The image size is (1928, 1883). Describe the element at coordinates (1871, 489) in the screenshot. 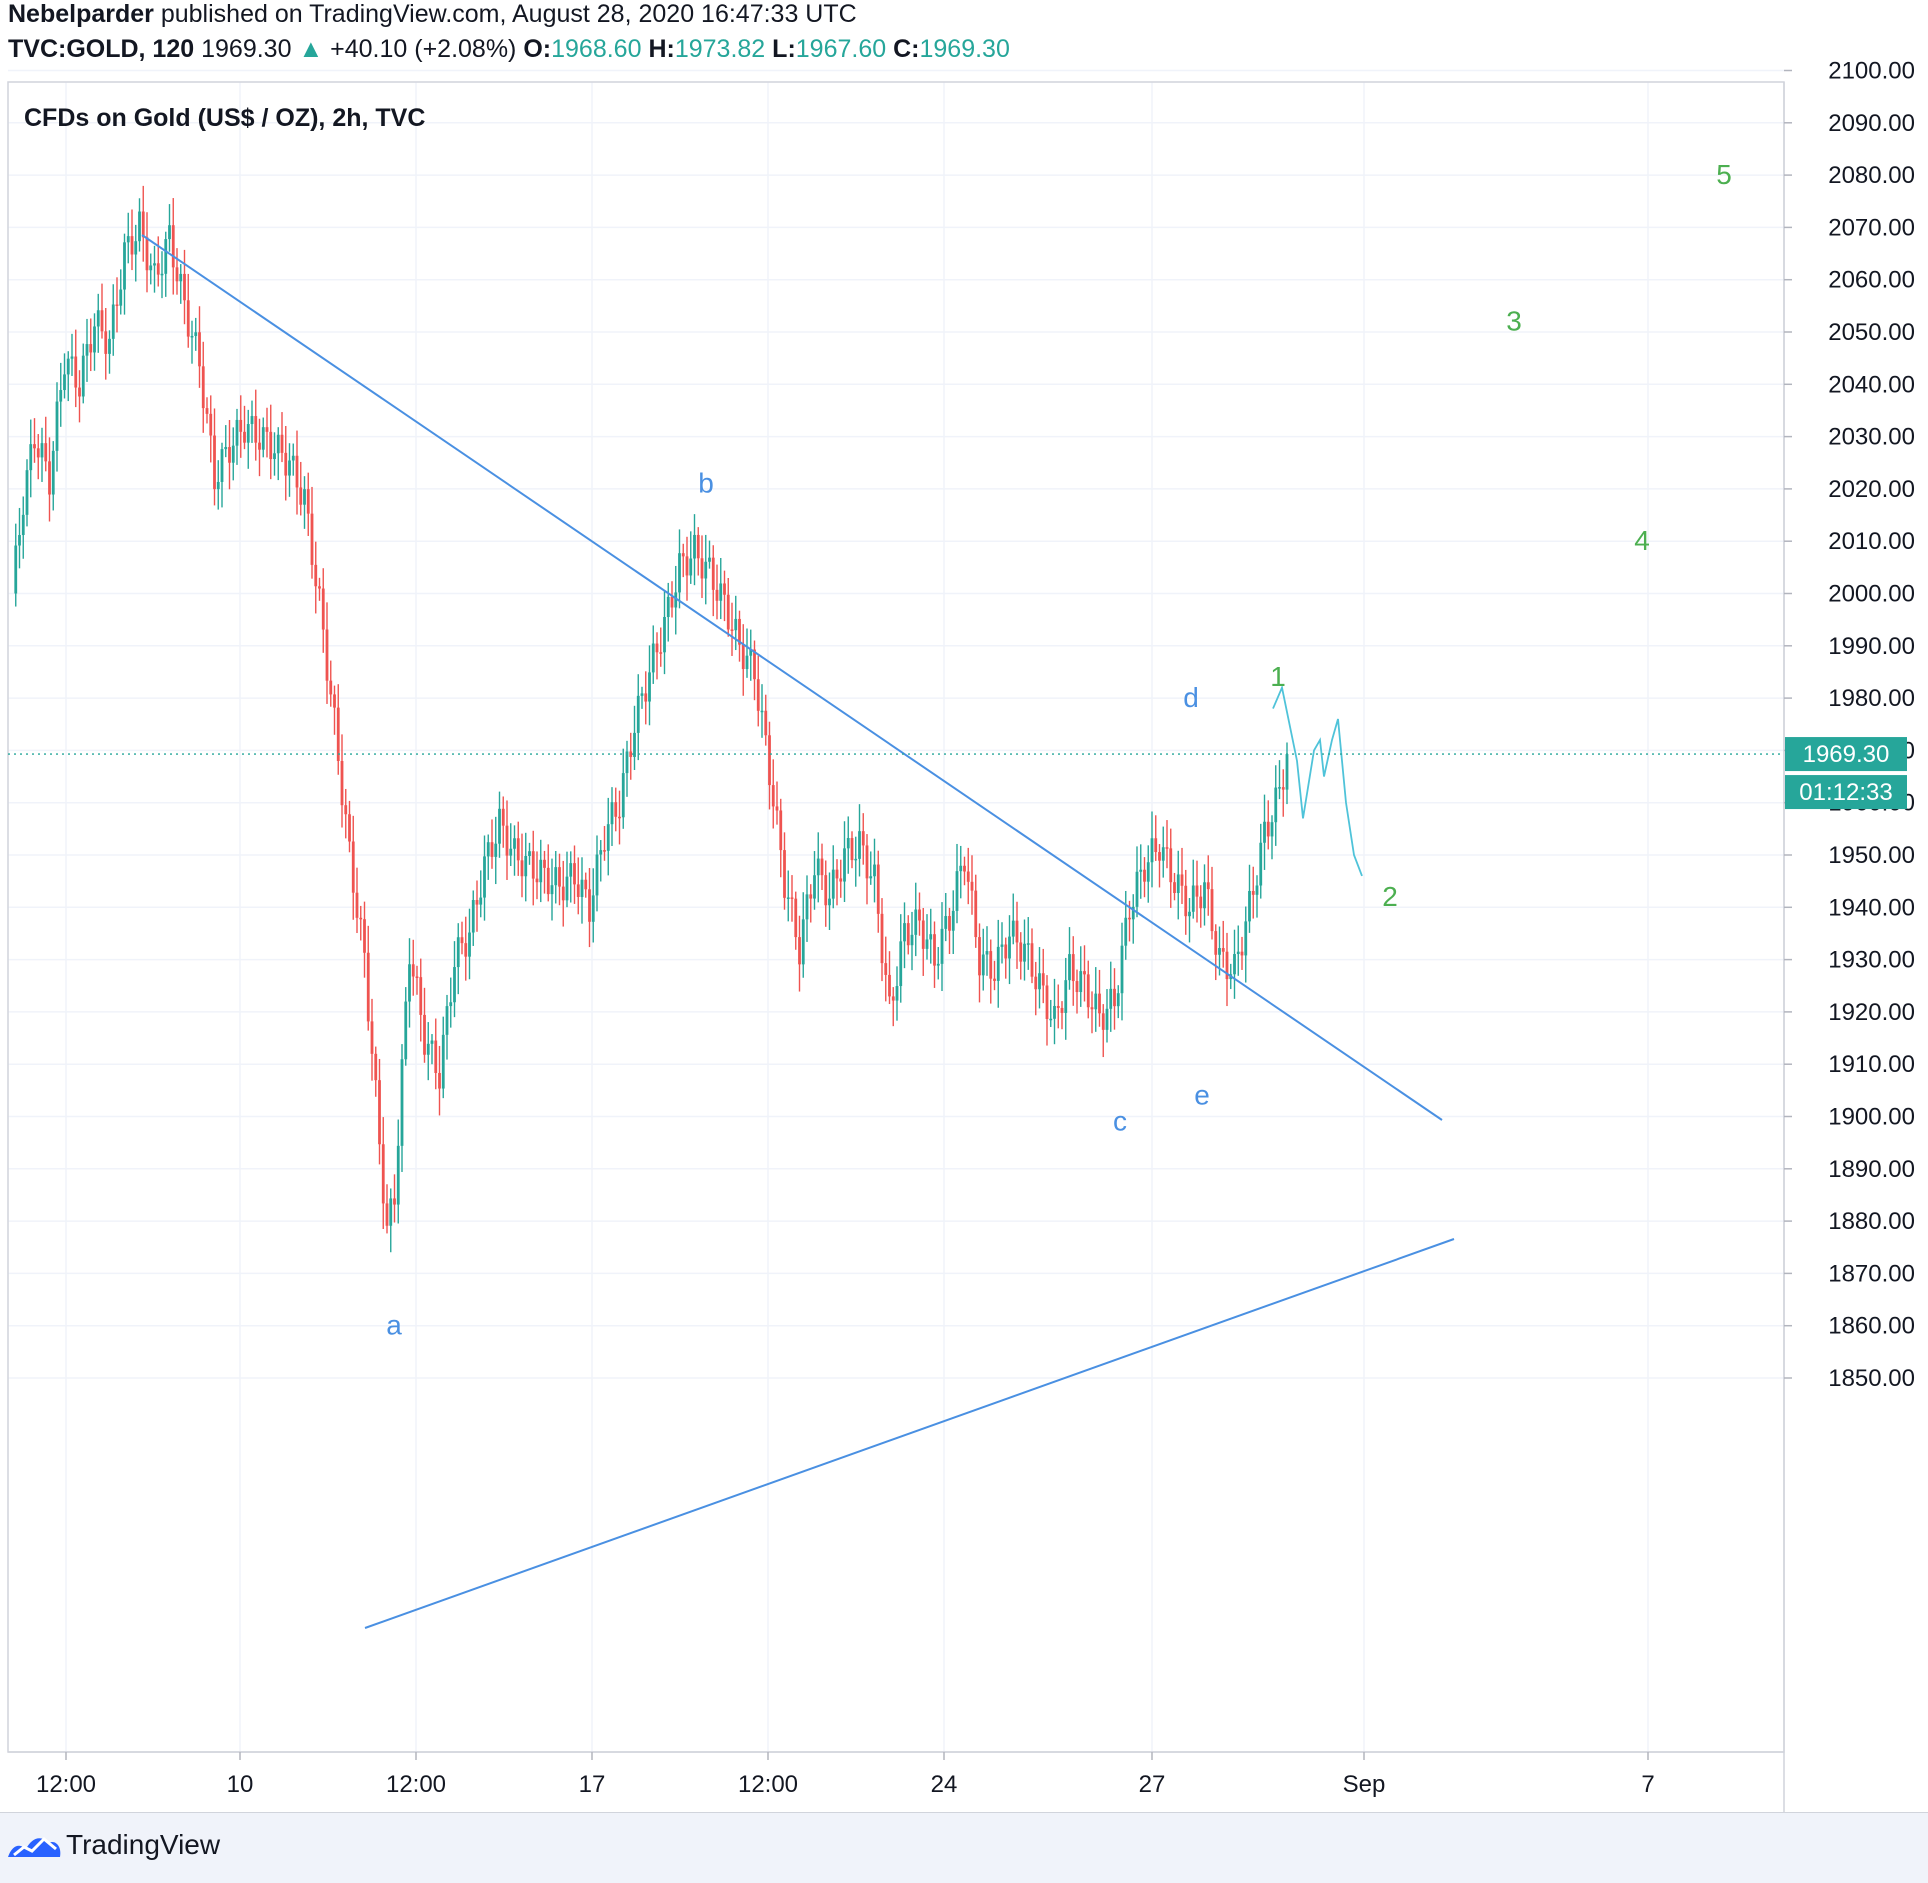

I see `price-tick-label: 2020.00` at that location.